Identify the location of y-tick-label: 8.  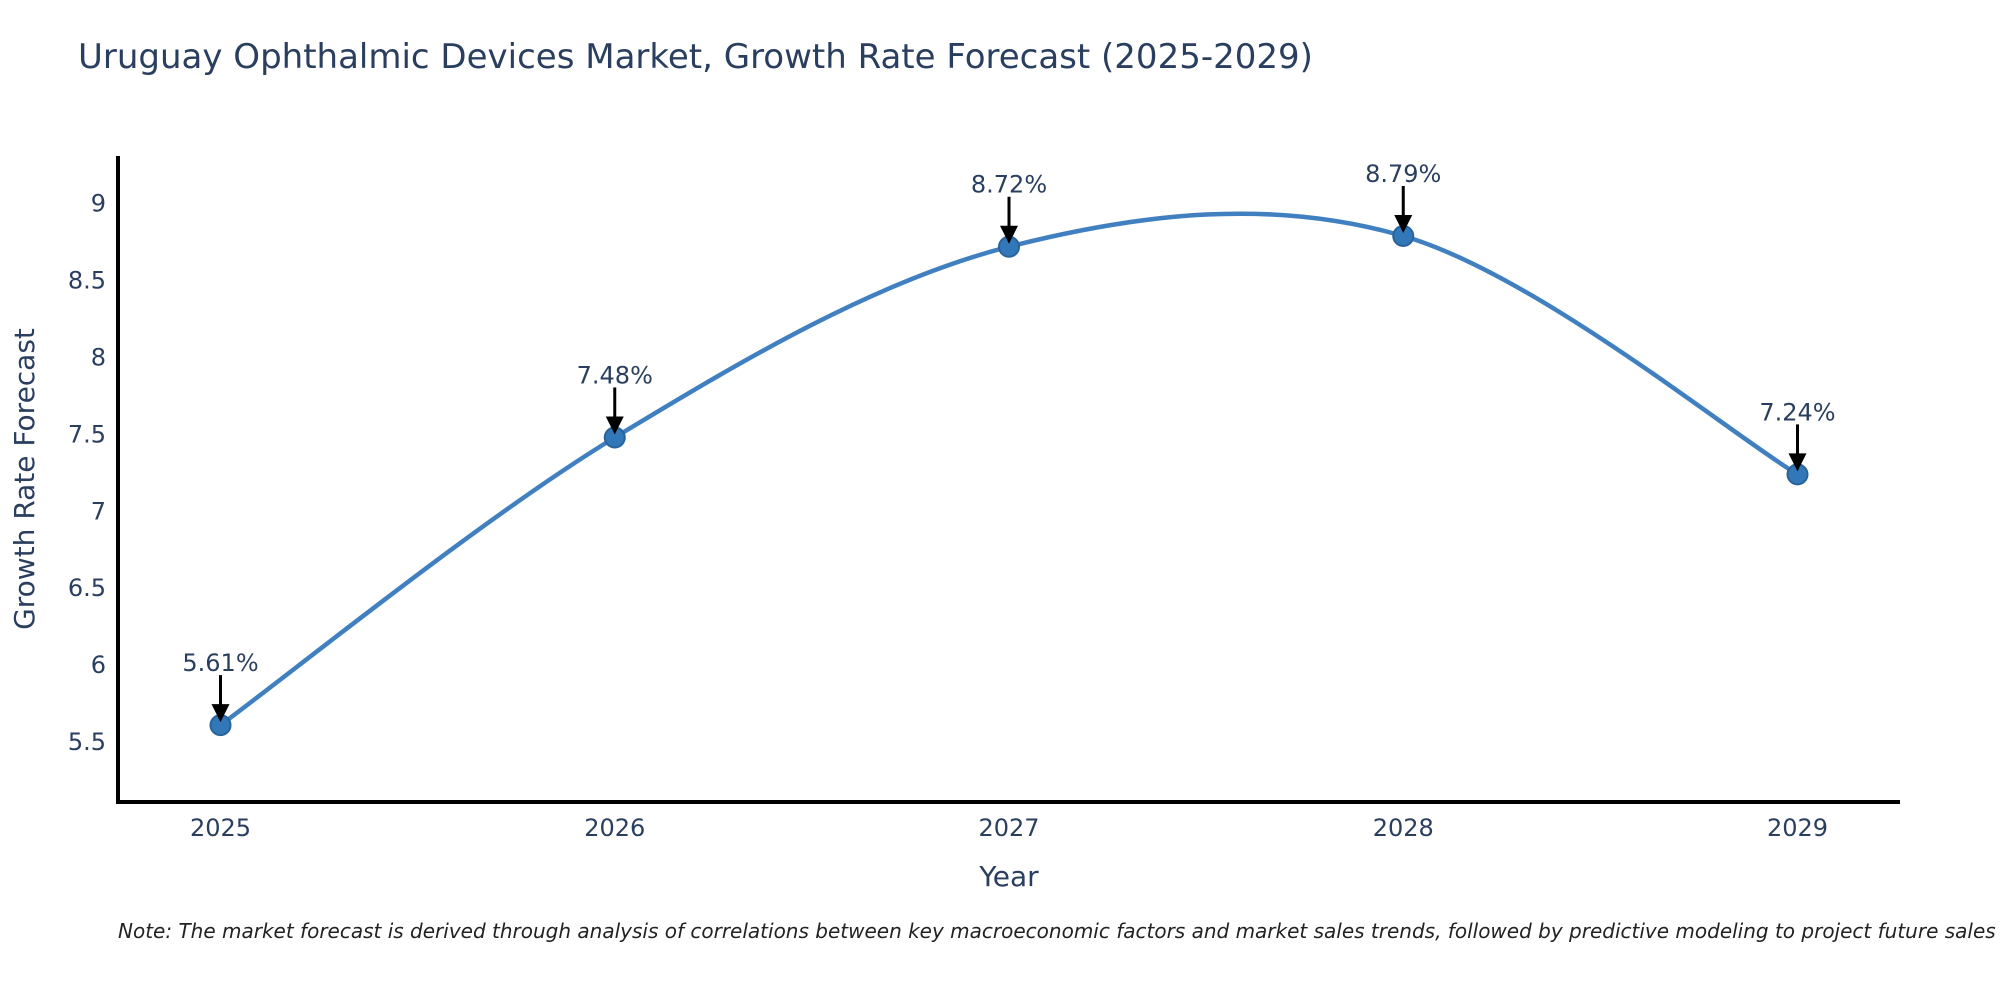
(98, 357).